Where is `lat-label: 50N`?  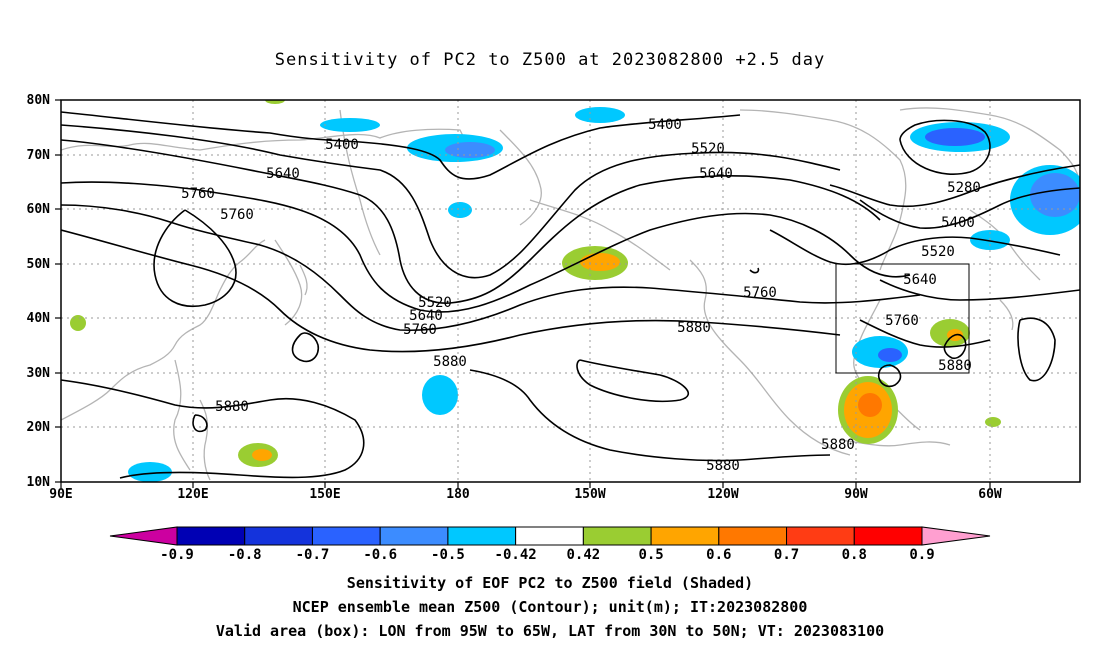 lat-label: 50N is located at coordinates (39, 264).